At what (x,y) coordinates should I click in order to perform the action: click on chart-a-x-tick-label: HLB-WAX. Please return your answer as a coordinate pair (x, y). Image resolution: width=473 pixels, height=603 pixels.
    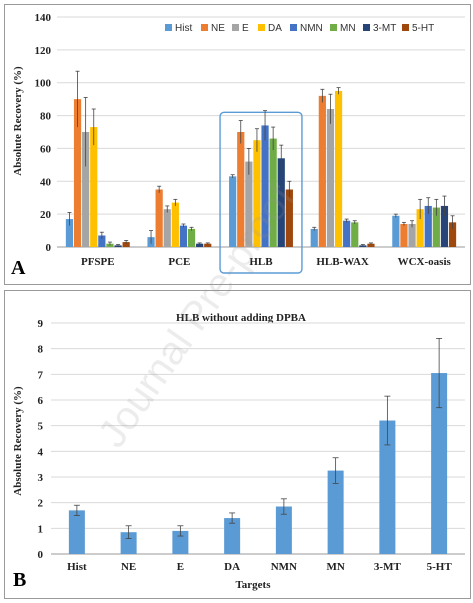
    Looking at the image, I should click on (342, 262).